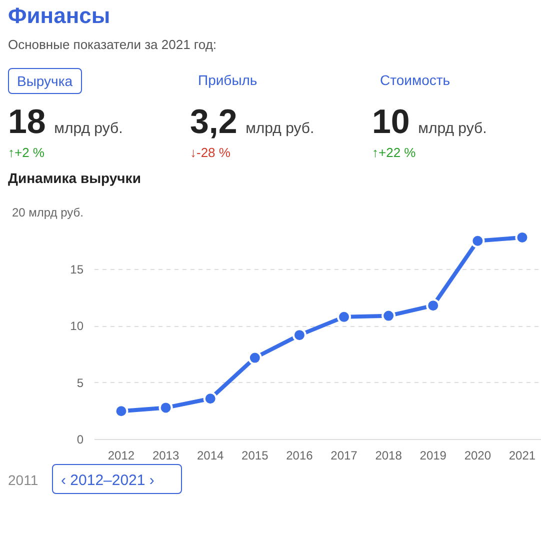  Describe the element at coordinates (433, 455) in the screenshot. I see `x-tick-label: 2019` at that location.